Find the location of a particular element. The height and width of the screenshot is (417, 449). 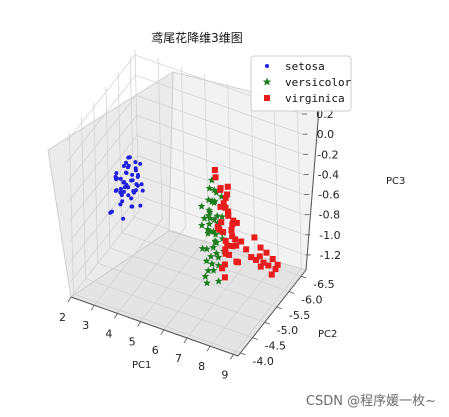

z-tick-label: 0.0 is located at coordinates (326, 134).